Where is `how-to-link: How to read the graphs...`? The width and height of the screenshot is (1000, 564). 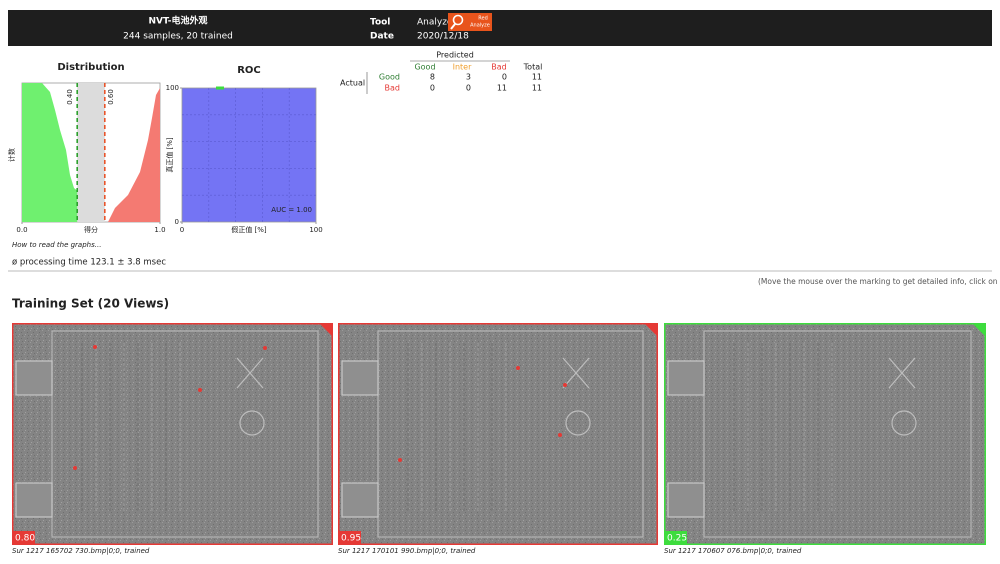
how-to-link: How to read the graphs... is located at coordinates (56, 245).